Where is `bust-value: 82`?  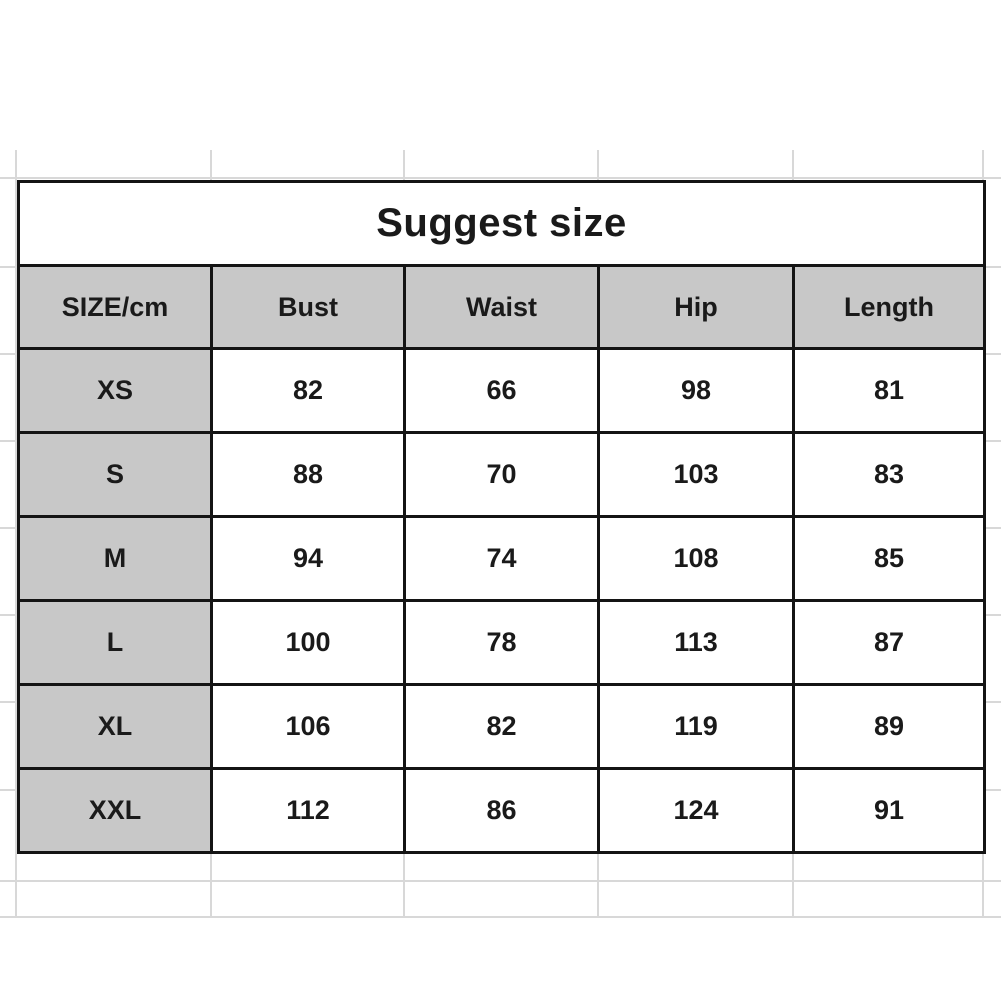 bust-value: 82 is located at coordinates (308, 390).